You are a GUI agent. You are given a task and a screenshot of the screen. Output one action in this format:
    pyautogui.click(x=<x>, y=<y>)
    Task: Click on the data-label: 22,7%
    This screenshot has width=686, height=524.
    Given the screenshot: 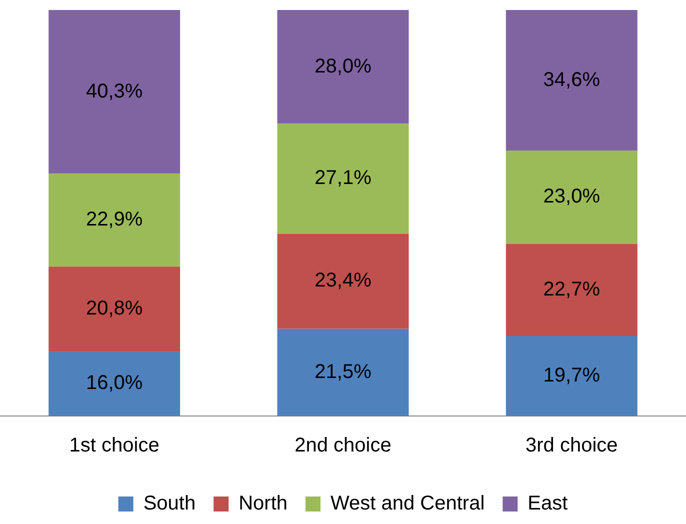 What is the action you would take?
    pyautogui.click(x=571, y=289)
    